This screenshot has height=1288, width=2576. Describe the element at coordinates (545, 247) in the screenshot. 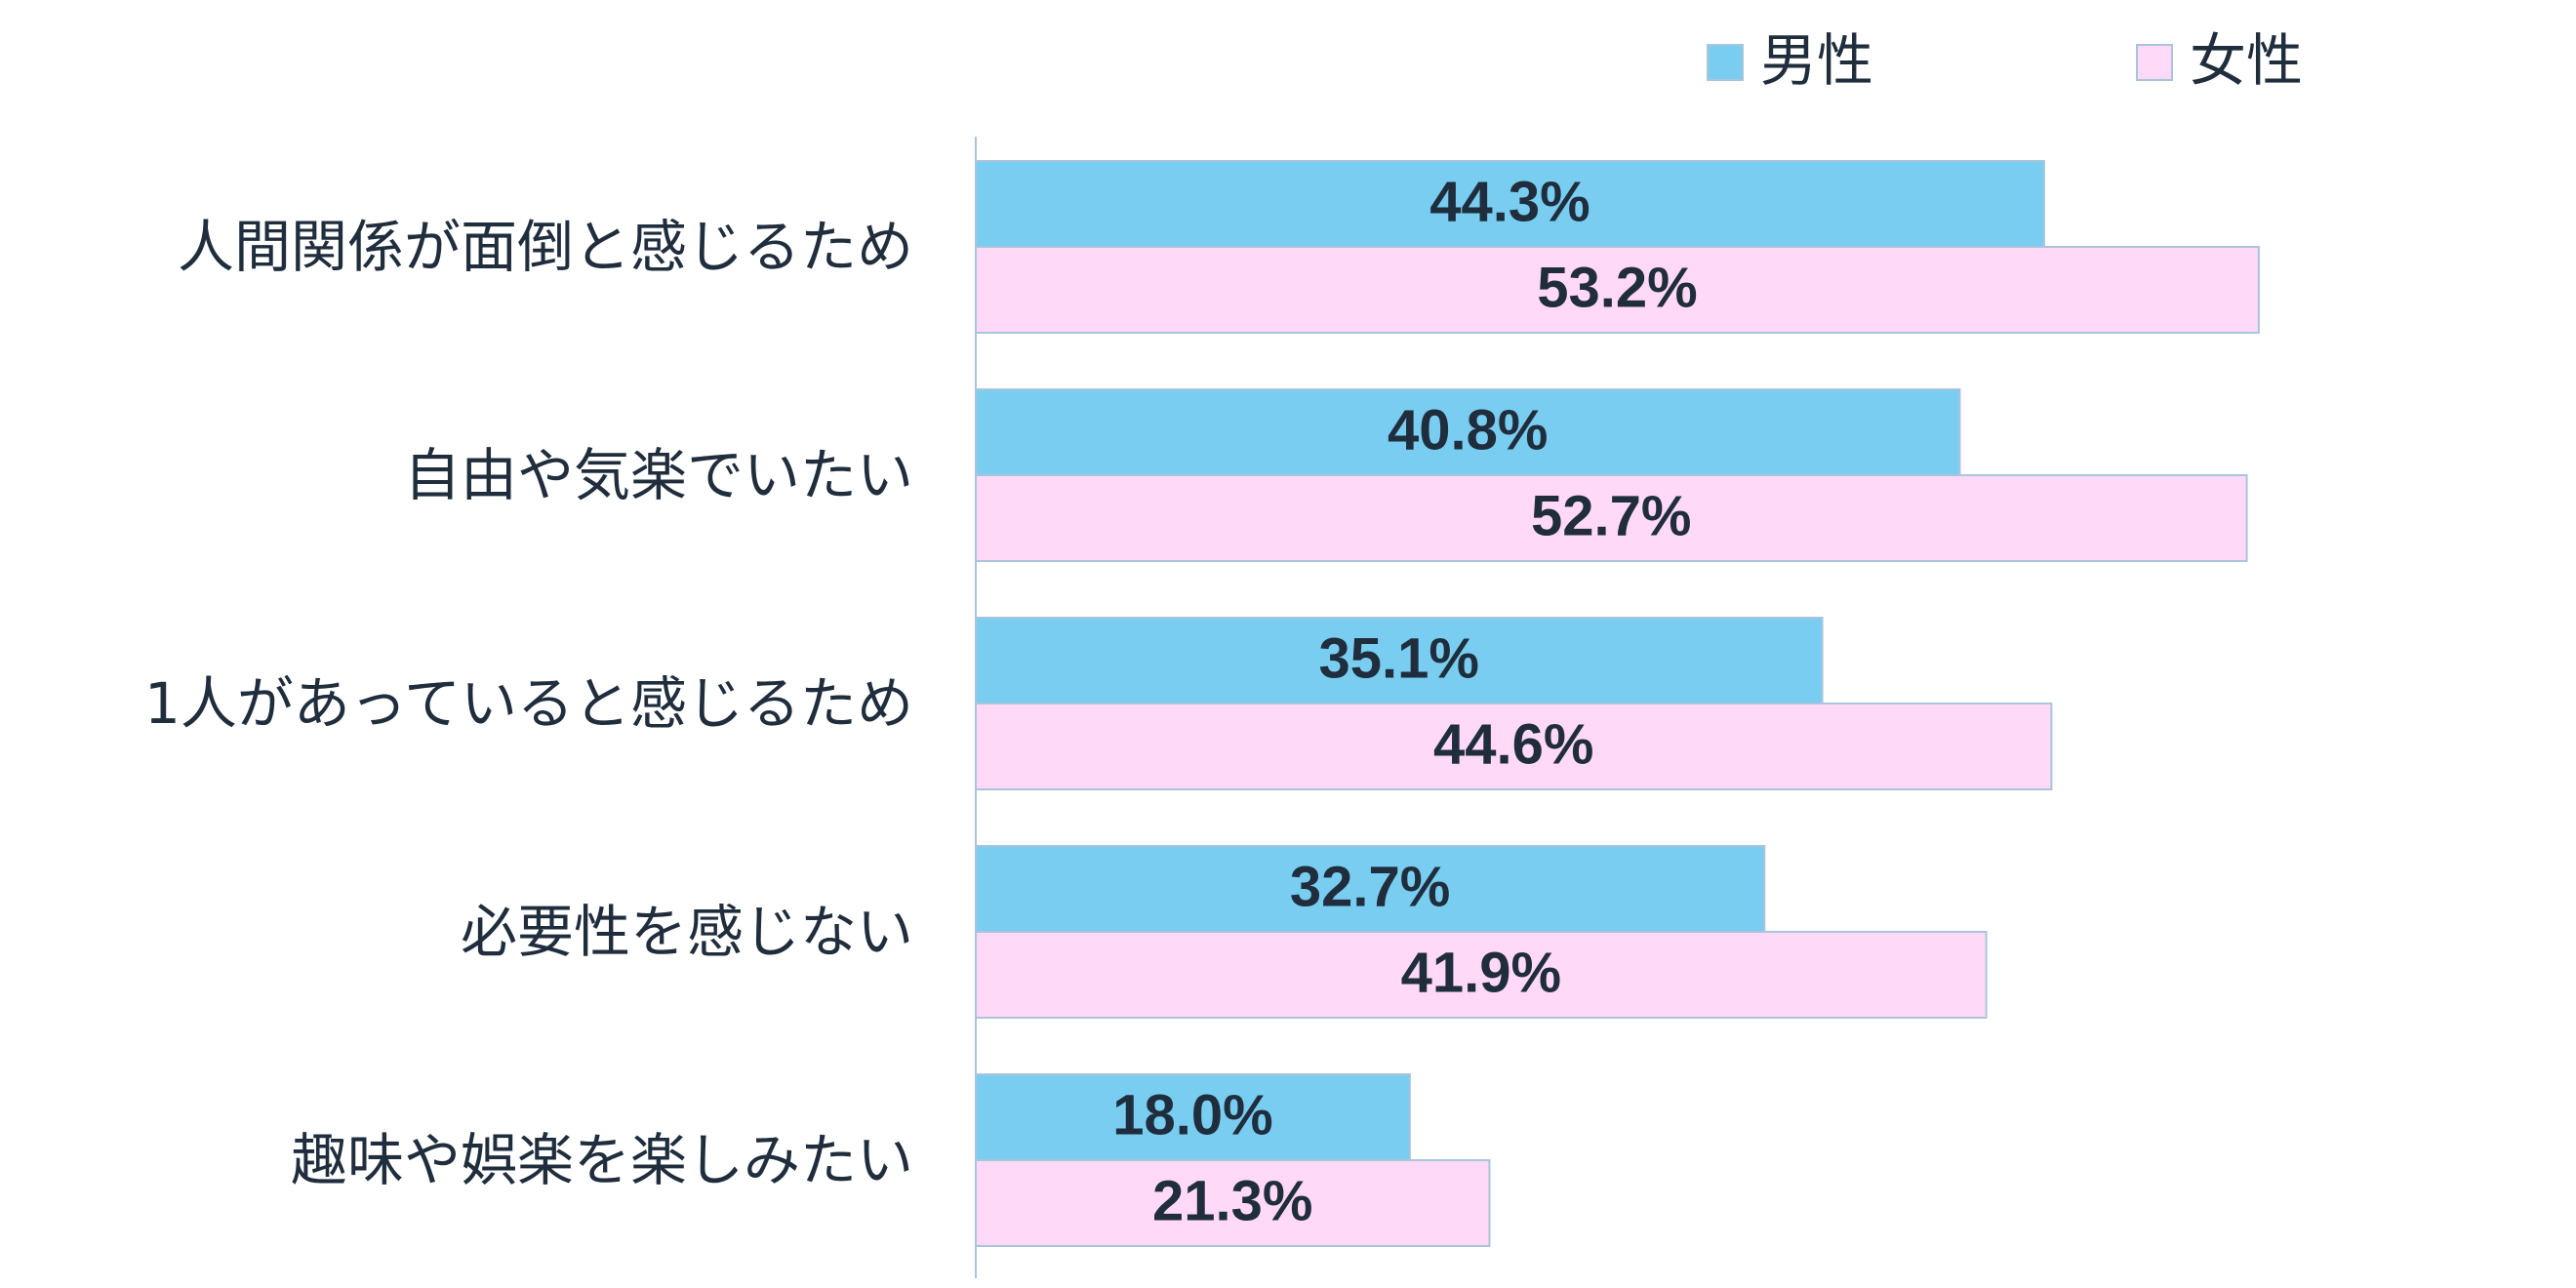

I see `category-label: 人間関係が面倒と感じるため` at that location.